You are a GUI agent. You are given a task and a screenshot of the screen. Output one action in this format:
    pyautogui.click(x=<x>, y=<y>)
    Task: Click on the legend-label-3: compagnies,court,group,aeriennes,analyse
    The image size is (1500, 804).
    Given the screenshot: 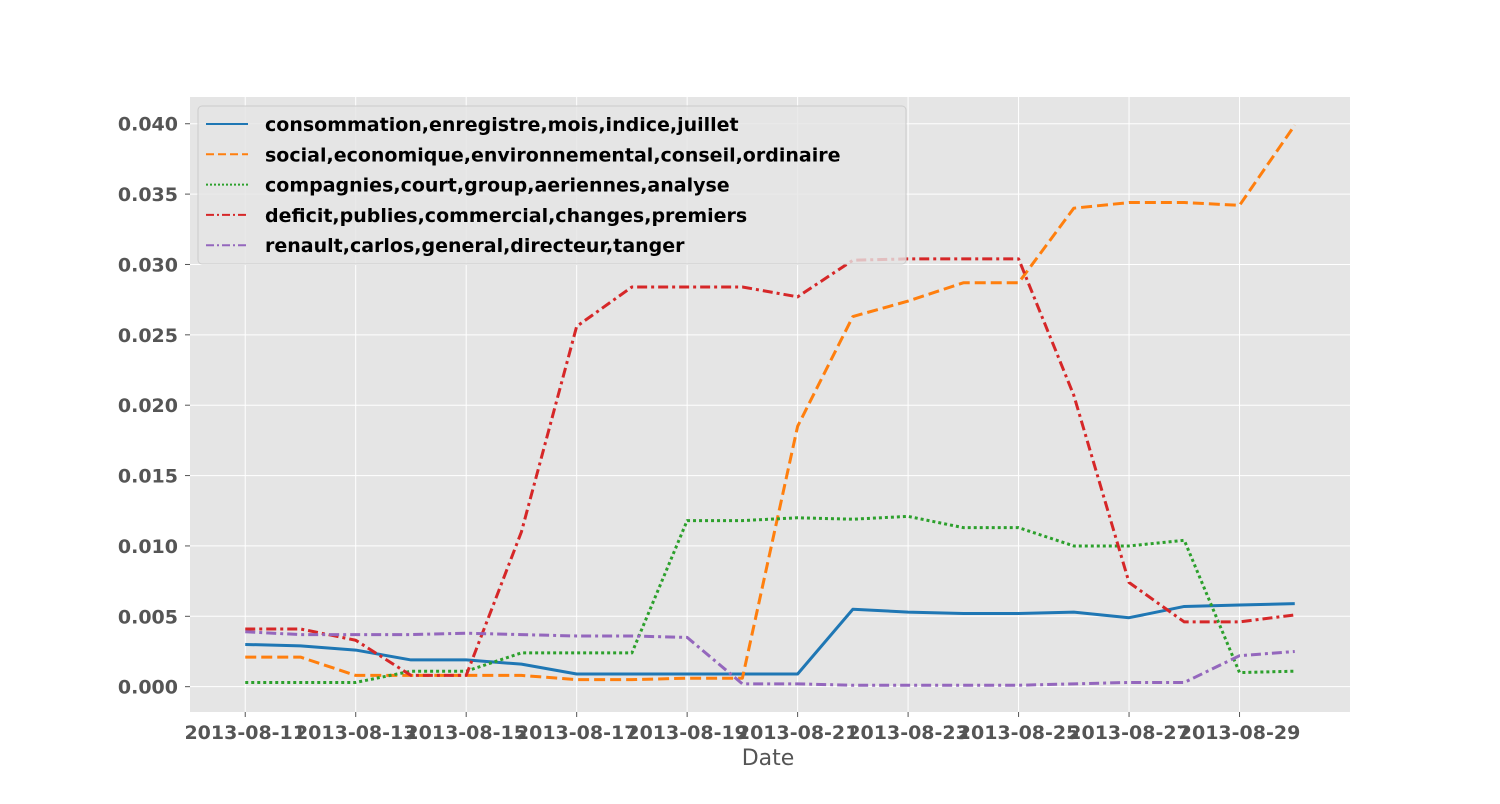 What is the action you would take?
    pyautogui.click(x=497, y=186)
    